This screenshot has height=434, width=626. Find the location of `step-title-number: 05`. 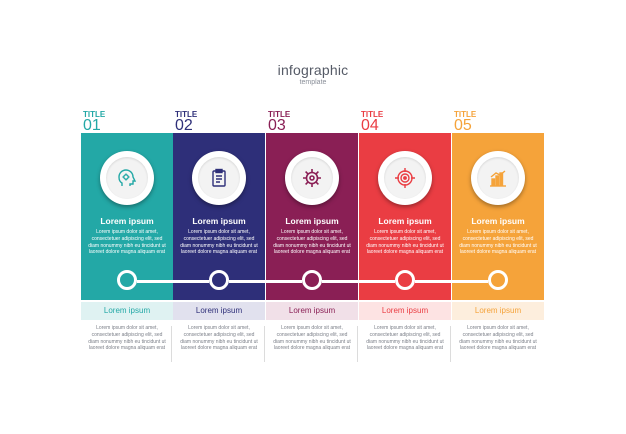

step-title-number: 05 is located at coordinates (463, 125).